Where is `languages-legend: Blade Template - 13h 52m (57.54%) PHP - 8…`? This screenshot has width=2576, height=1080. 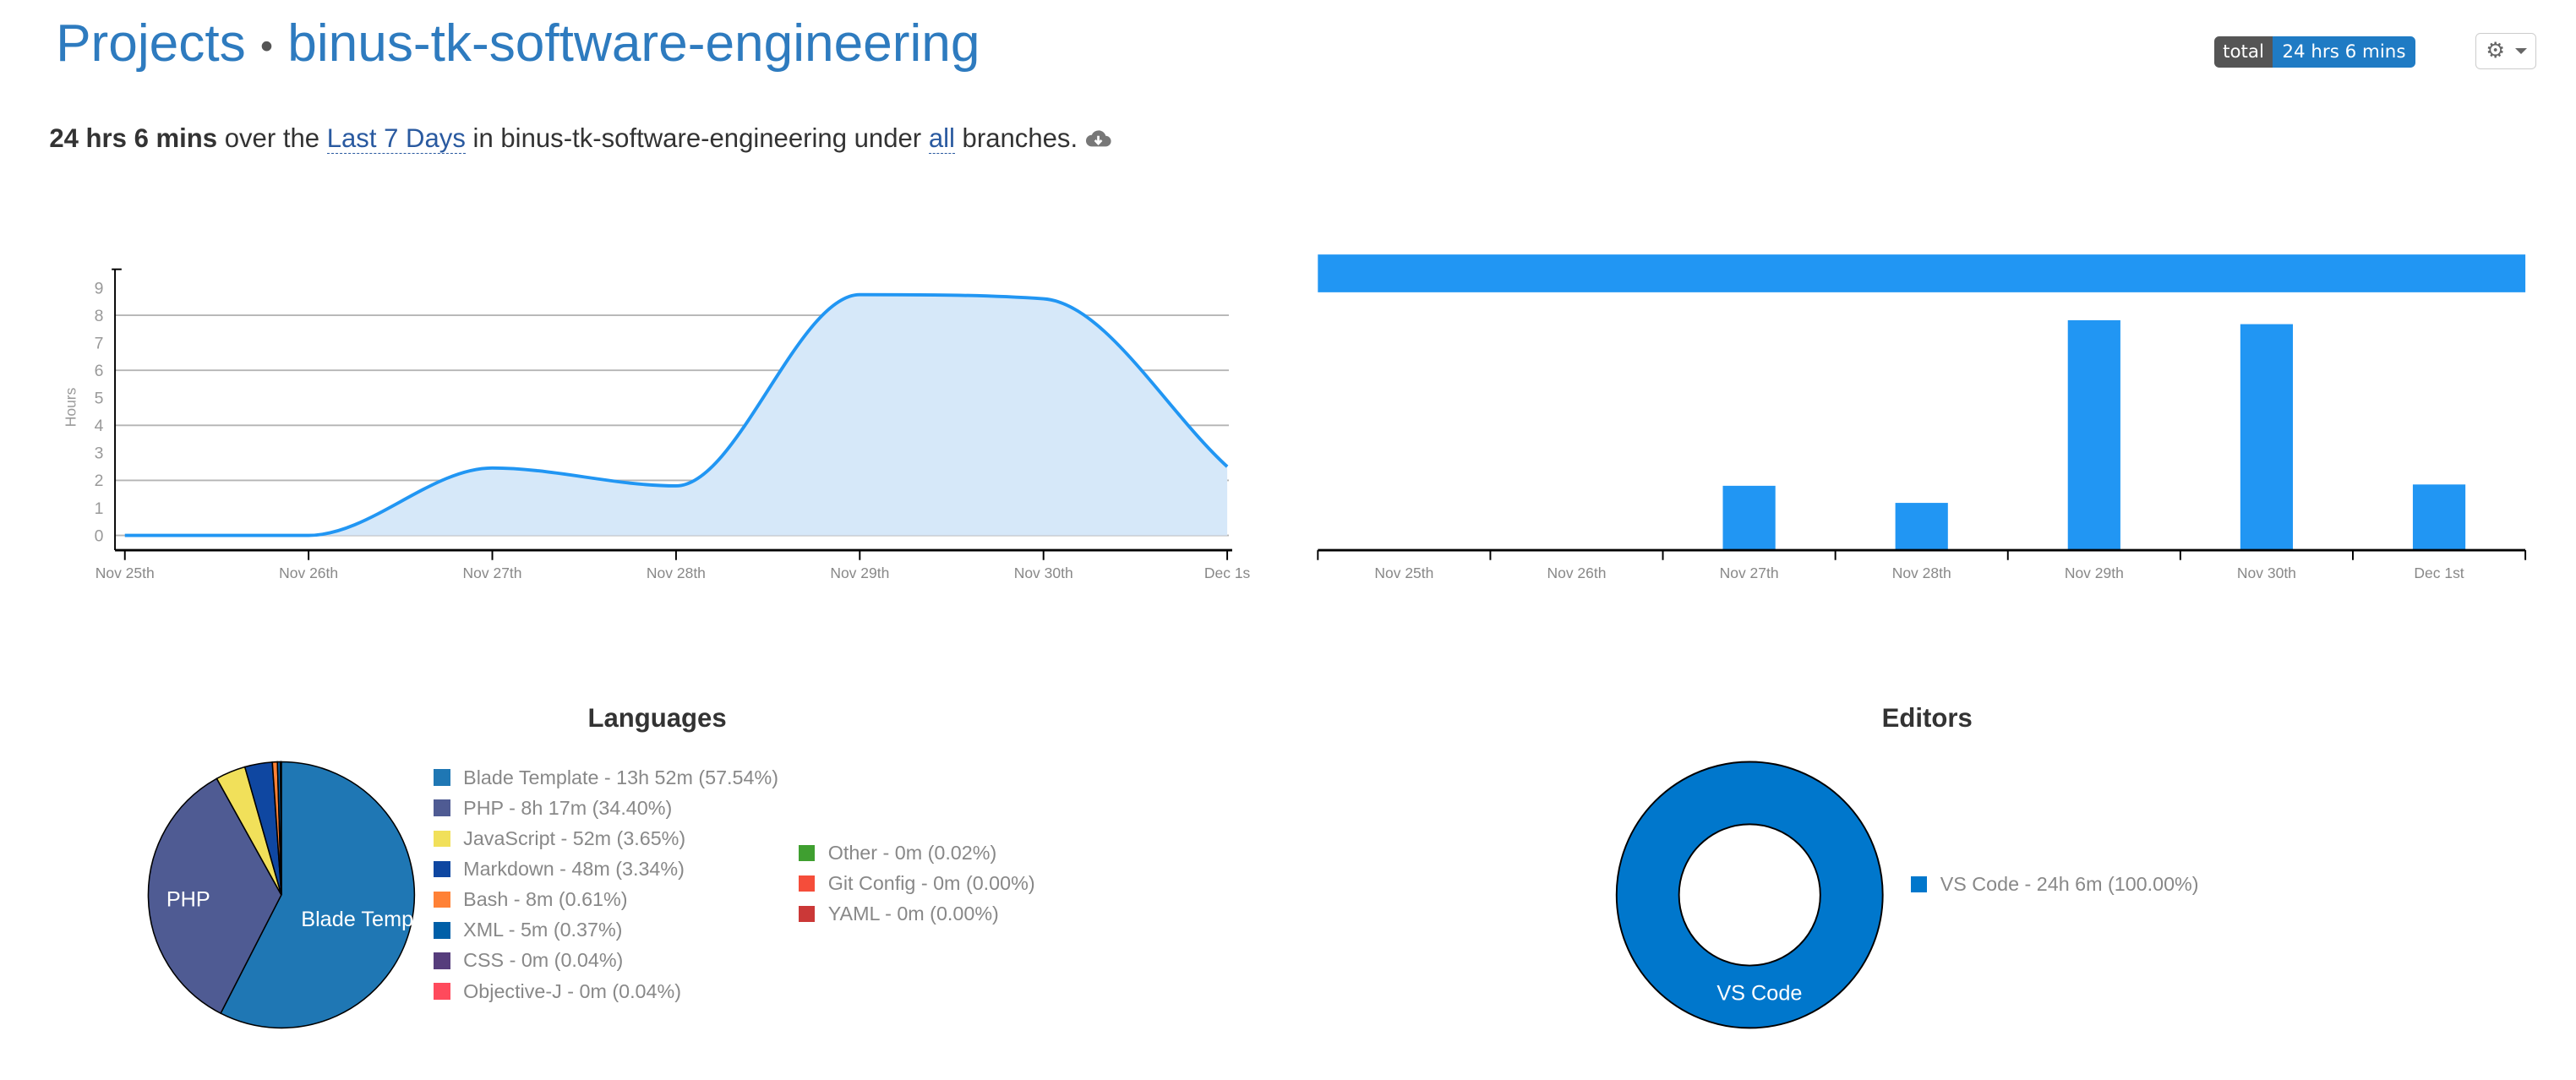
languages-legend: Blade Template - 13h 52m (57.54%) PHP - 8… is located at coordinates (606, 884).